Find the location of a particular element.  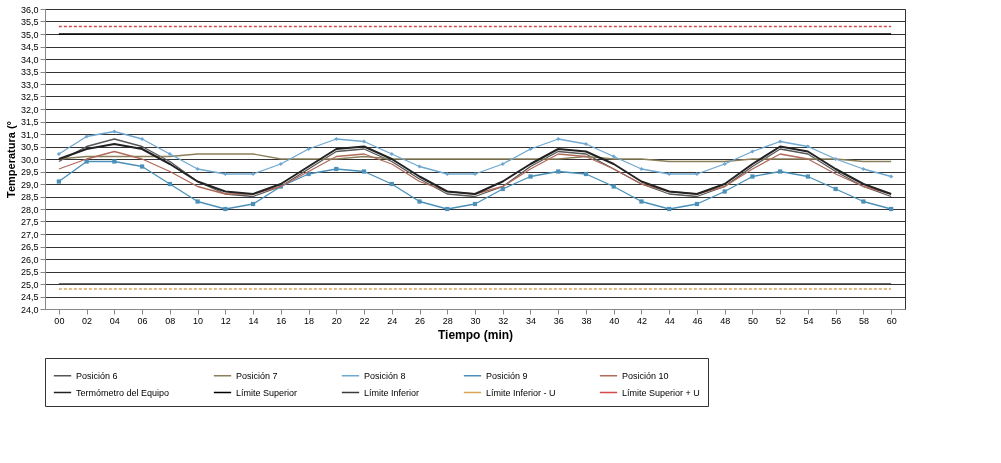

x-tick-label: 32 is located at coordinates (503, 320).